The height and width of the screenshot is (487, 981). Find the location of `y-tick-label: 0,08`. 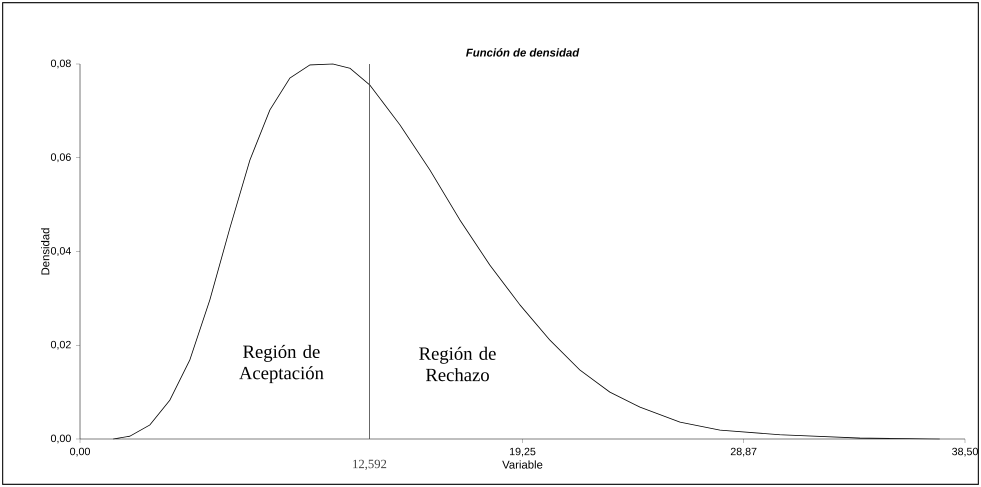

y-tick-label: 0,08 is located at coordinates (60, 64).